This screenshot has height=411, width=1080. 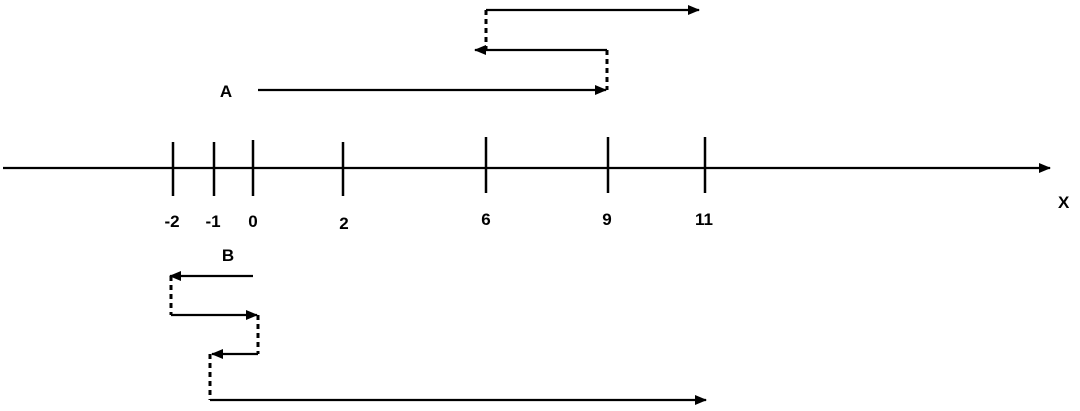 What do you see at coordinates (228, 255) in the screenshot?
I see `path-b-label: B` at bounding box center [228, 255].